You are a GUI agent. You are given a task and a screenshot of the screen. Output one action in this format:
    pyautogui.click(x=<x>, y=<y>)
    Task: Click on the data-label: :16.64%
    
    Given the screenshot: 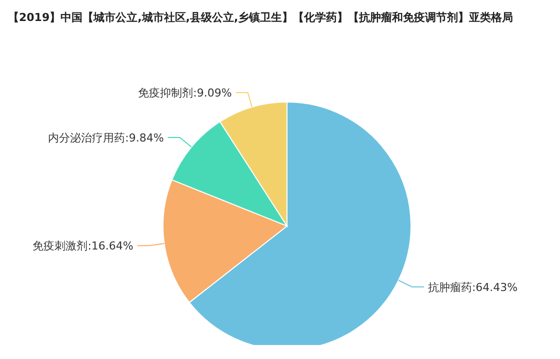 What is the action you would take?
    pyautogui.click(x=111, y=246)
    